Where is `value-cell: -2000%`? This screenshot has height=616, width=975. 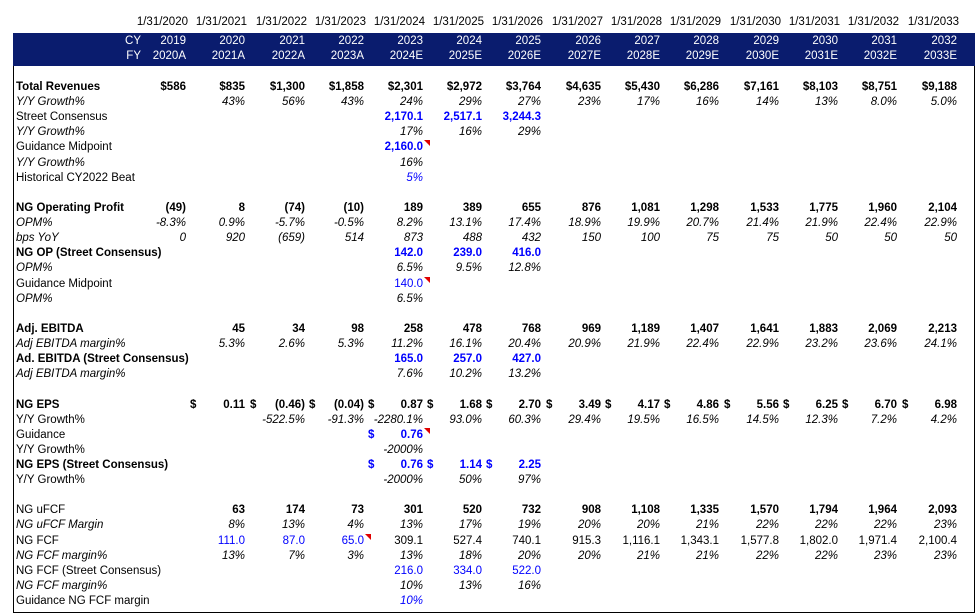
value-cell: -2000% is located at coordinates (403, 480).